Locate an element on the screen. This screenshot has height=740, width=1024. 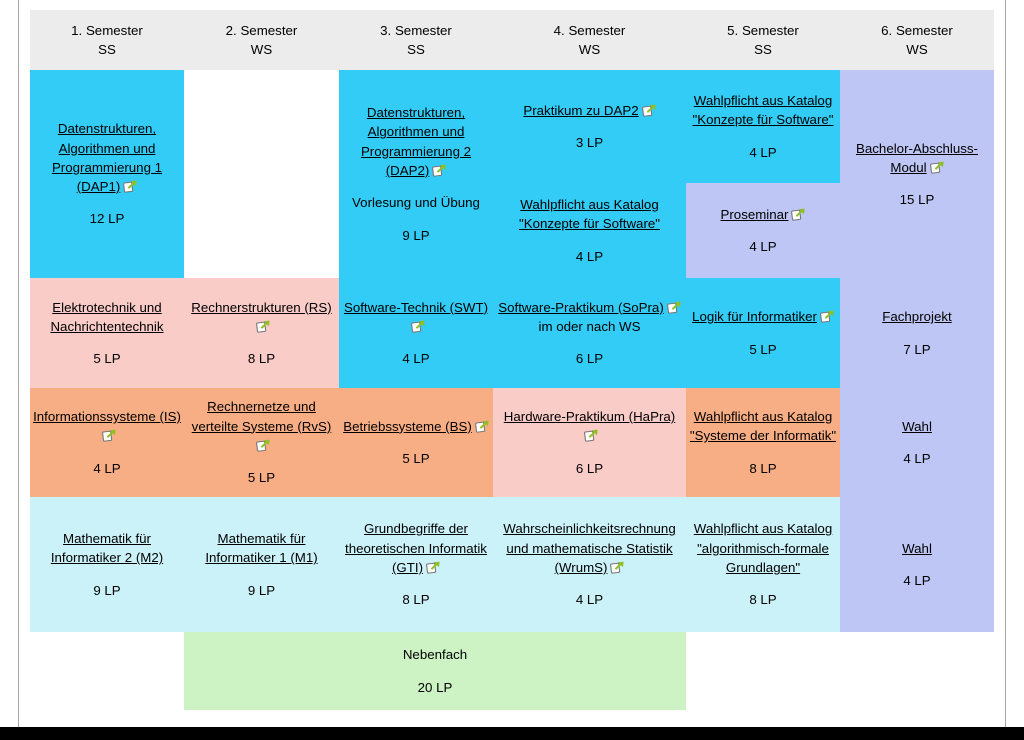
link-proseminar: Proseminar is located at coordinates (763, 214).